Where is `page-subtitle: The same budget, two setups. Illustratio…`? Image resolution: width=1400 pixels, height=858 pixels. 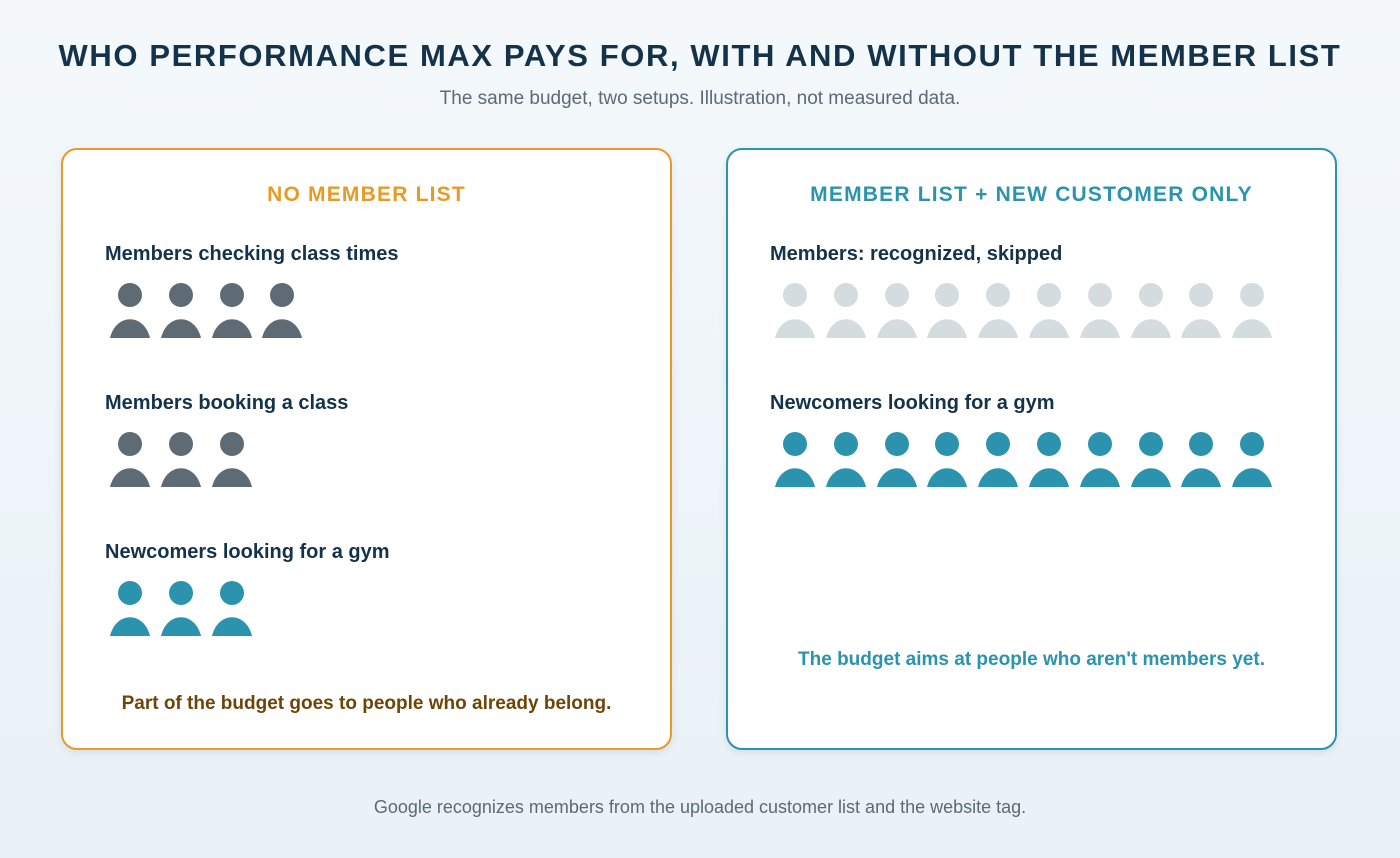 page-subtitle: The same budget, two setups. Illustratio… is located at coordinates (700, 98).